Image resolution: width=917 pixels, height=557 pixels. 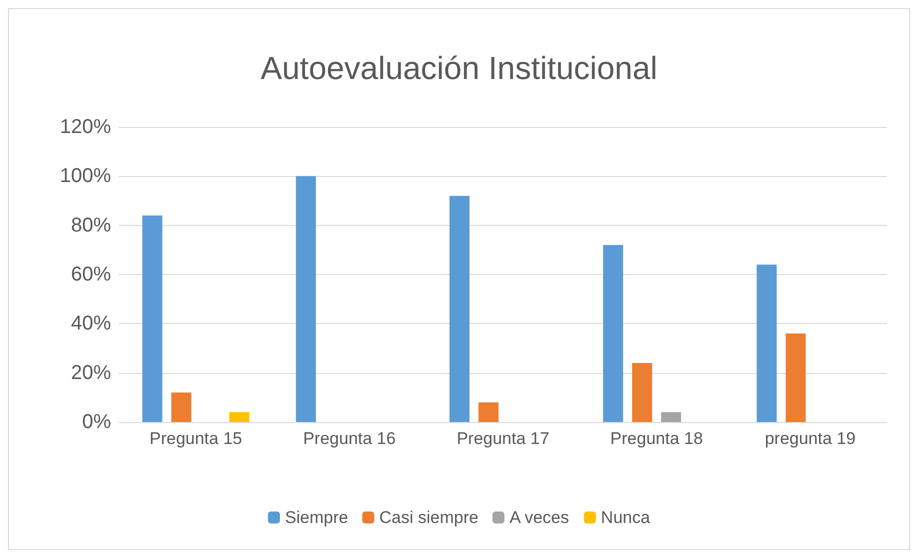 What do you see at coordinates (349, 438) in the screenshot?
I see `x-tick-label: Pregunta 16` at bounding box center [349, 438].